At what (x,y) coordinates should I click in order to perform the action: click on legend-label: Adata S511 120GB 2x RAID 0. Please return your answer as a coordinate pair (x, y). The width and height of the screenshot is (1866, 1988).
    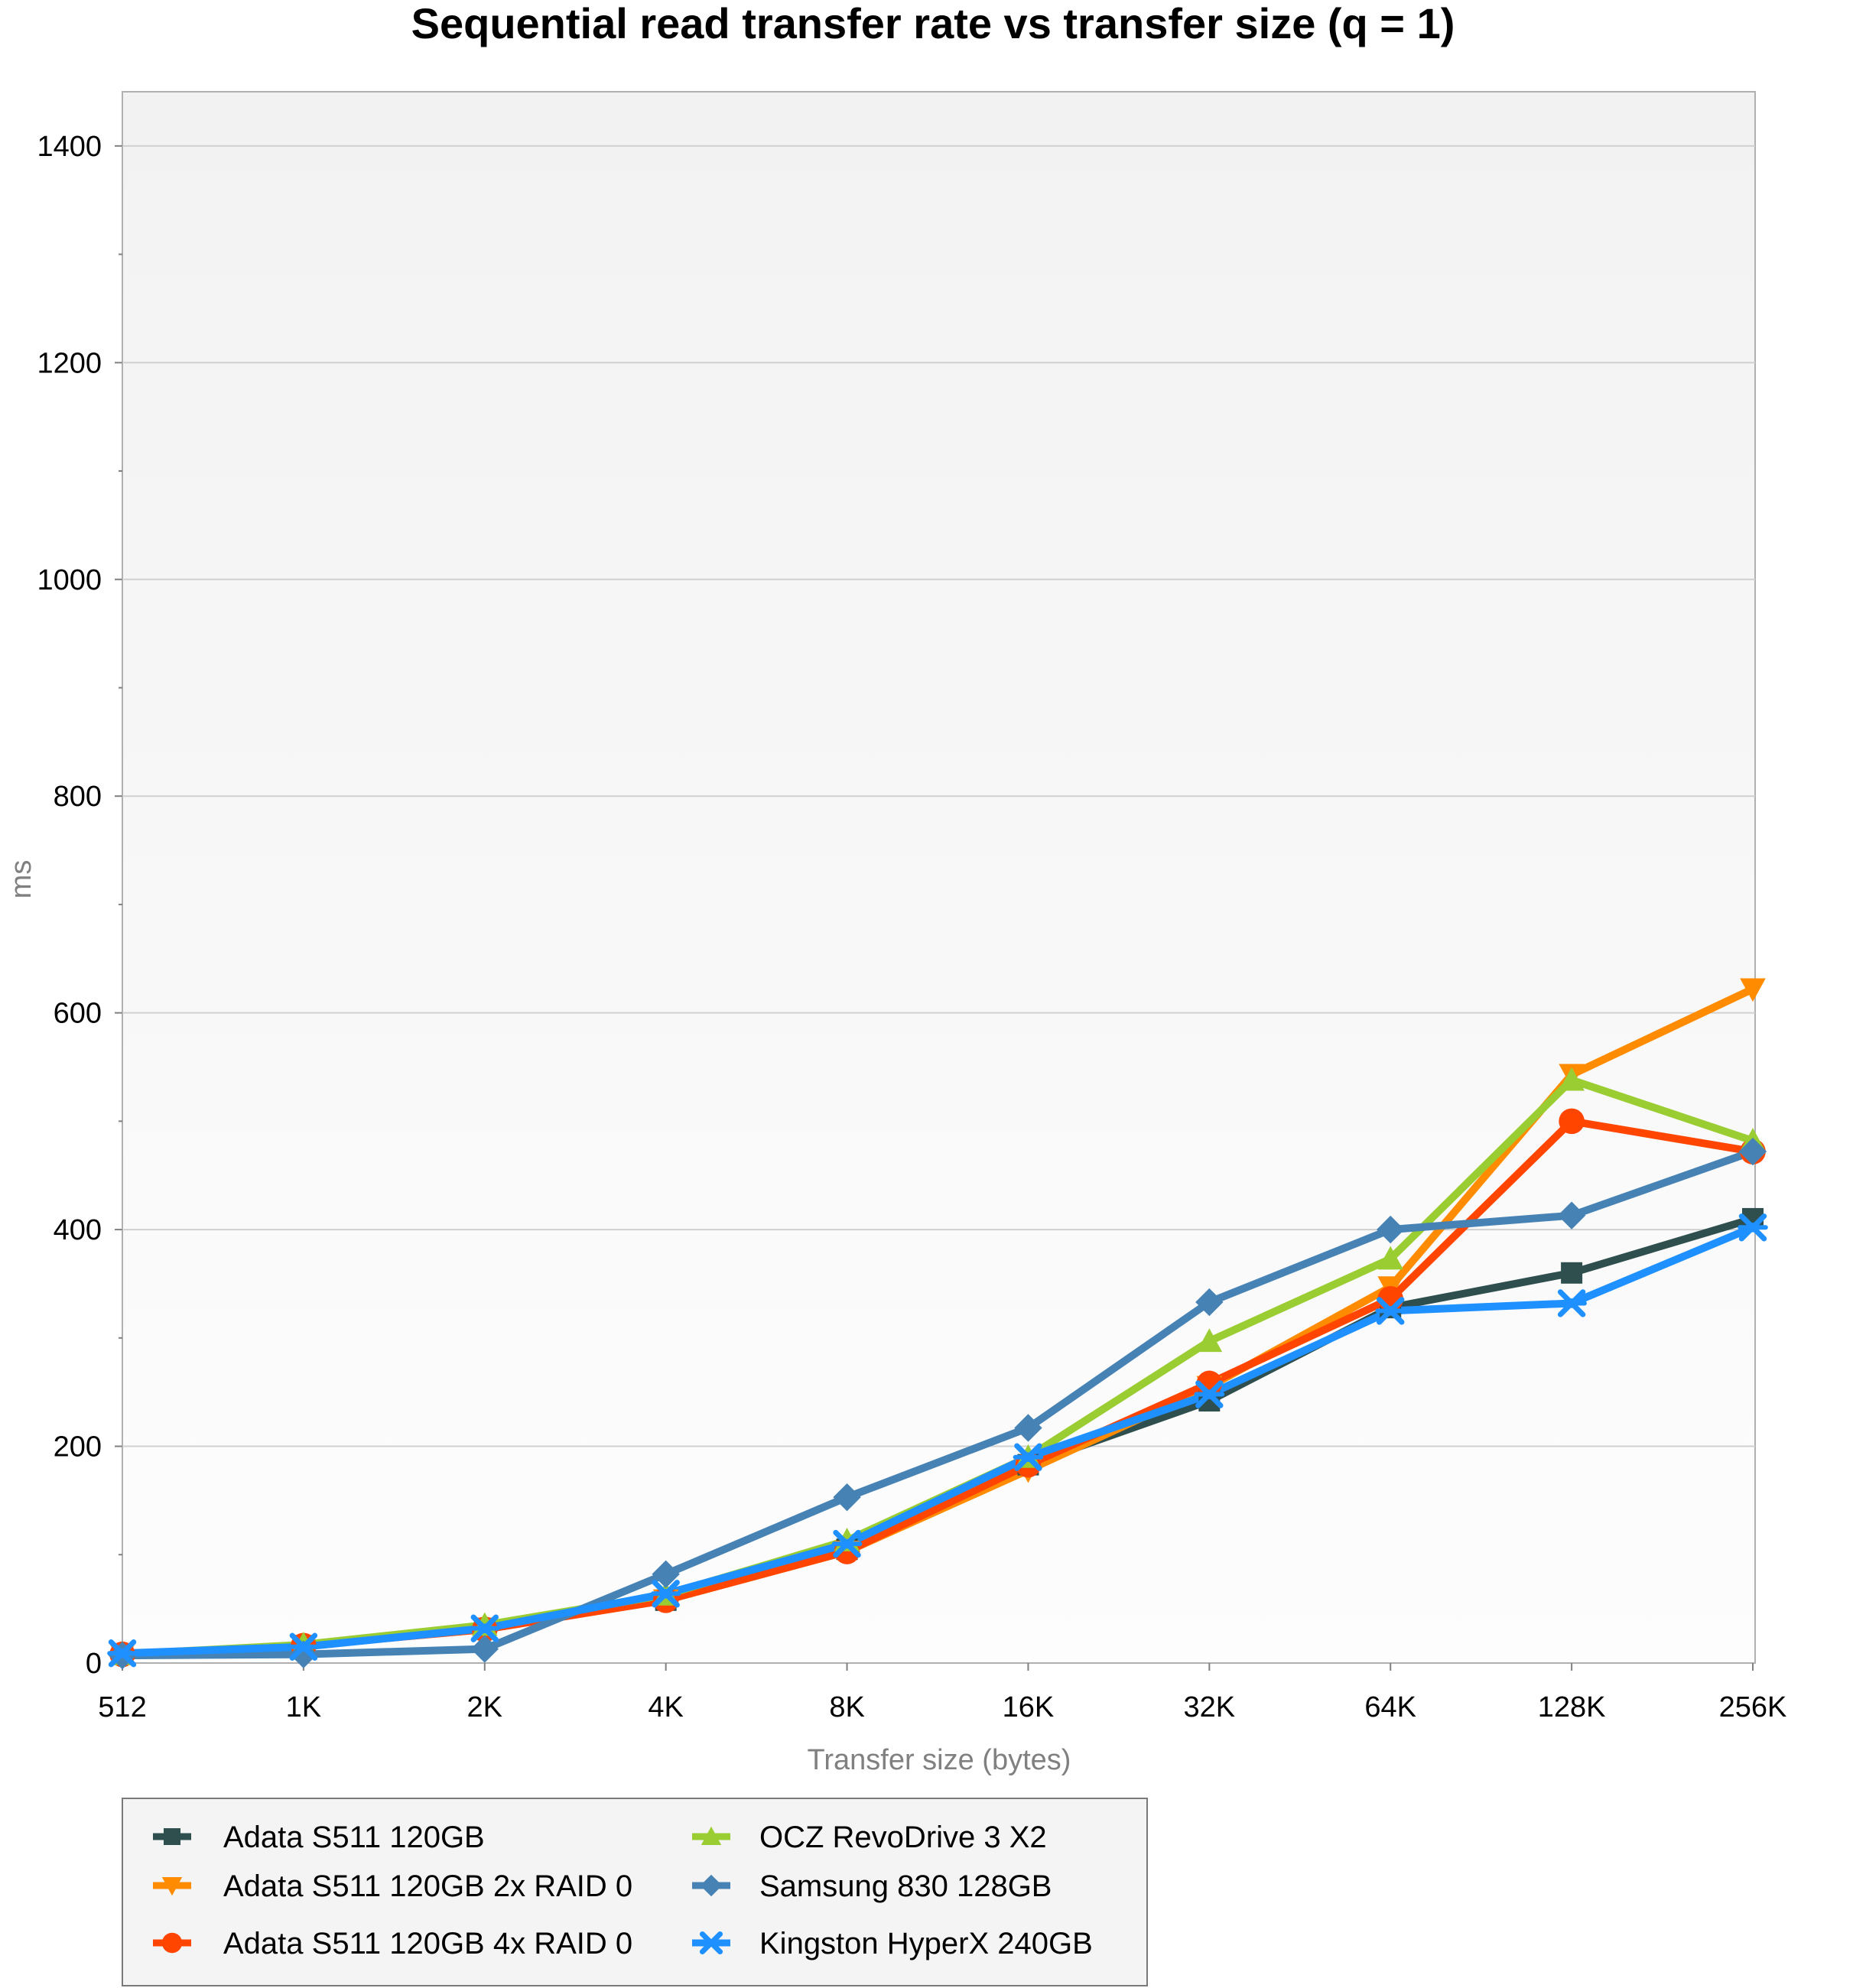
    Looking at the image, I should click on (427, 1886).